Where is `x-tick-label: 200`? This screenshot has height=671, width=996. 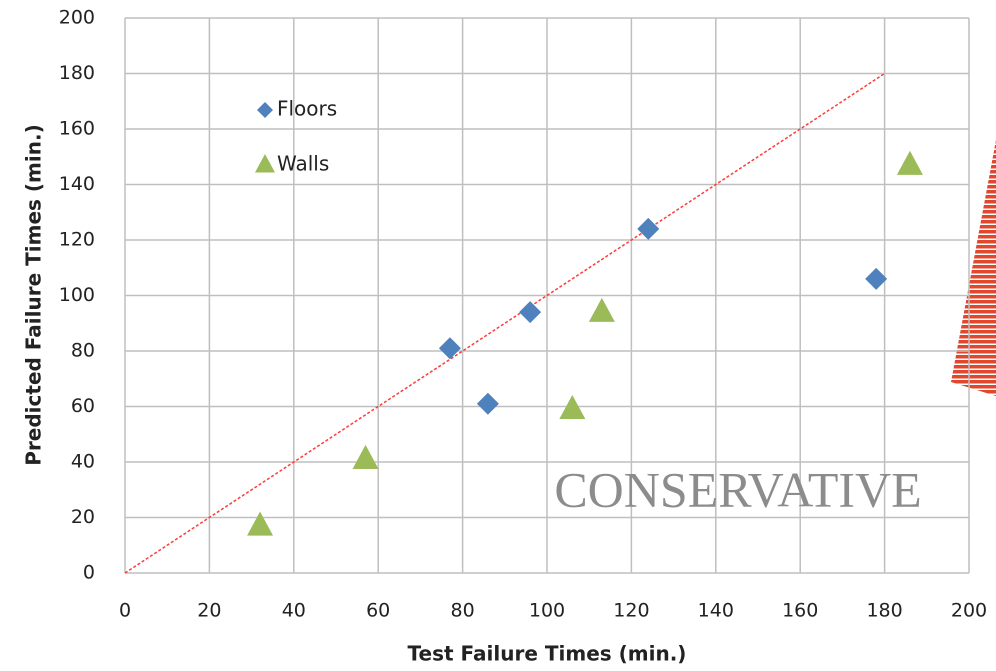 x-tick-label: 200 is located at coordinates (969, 611).